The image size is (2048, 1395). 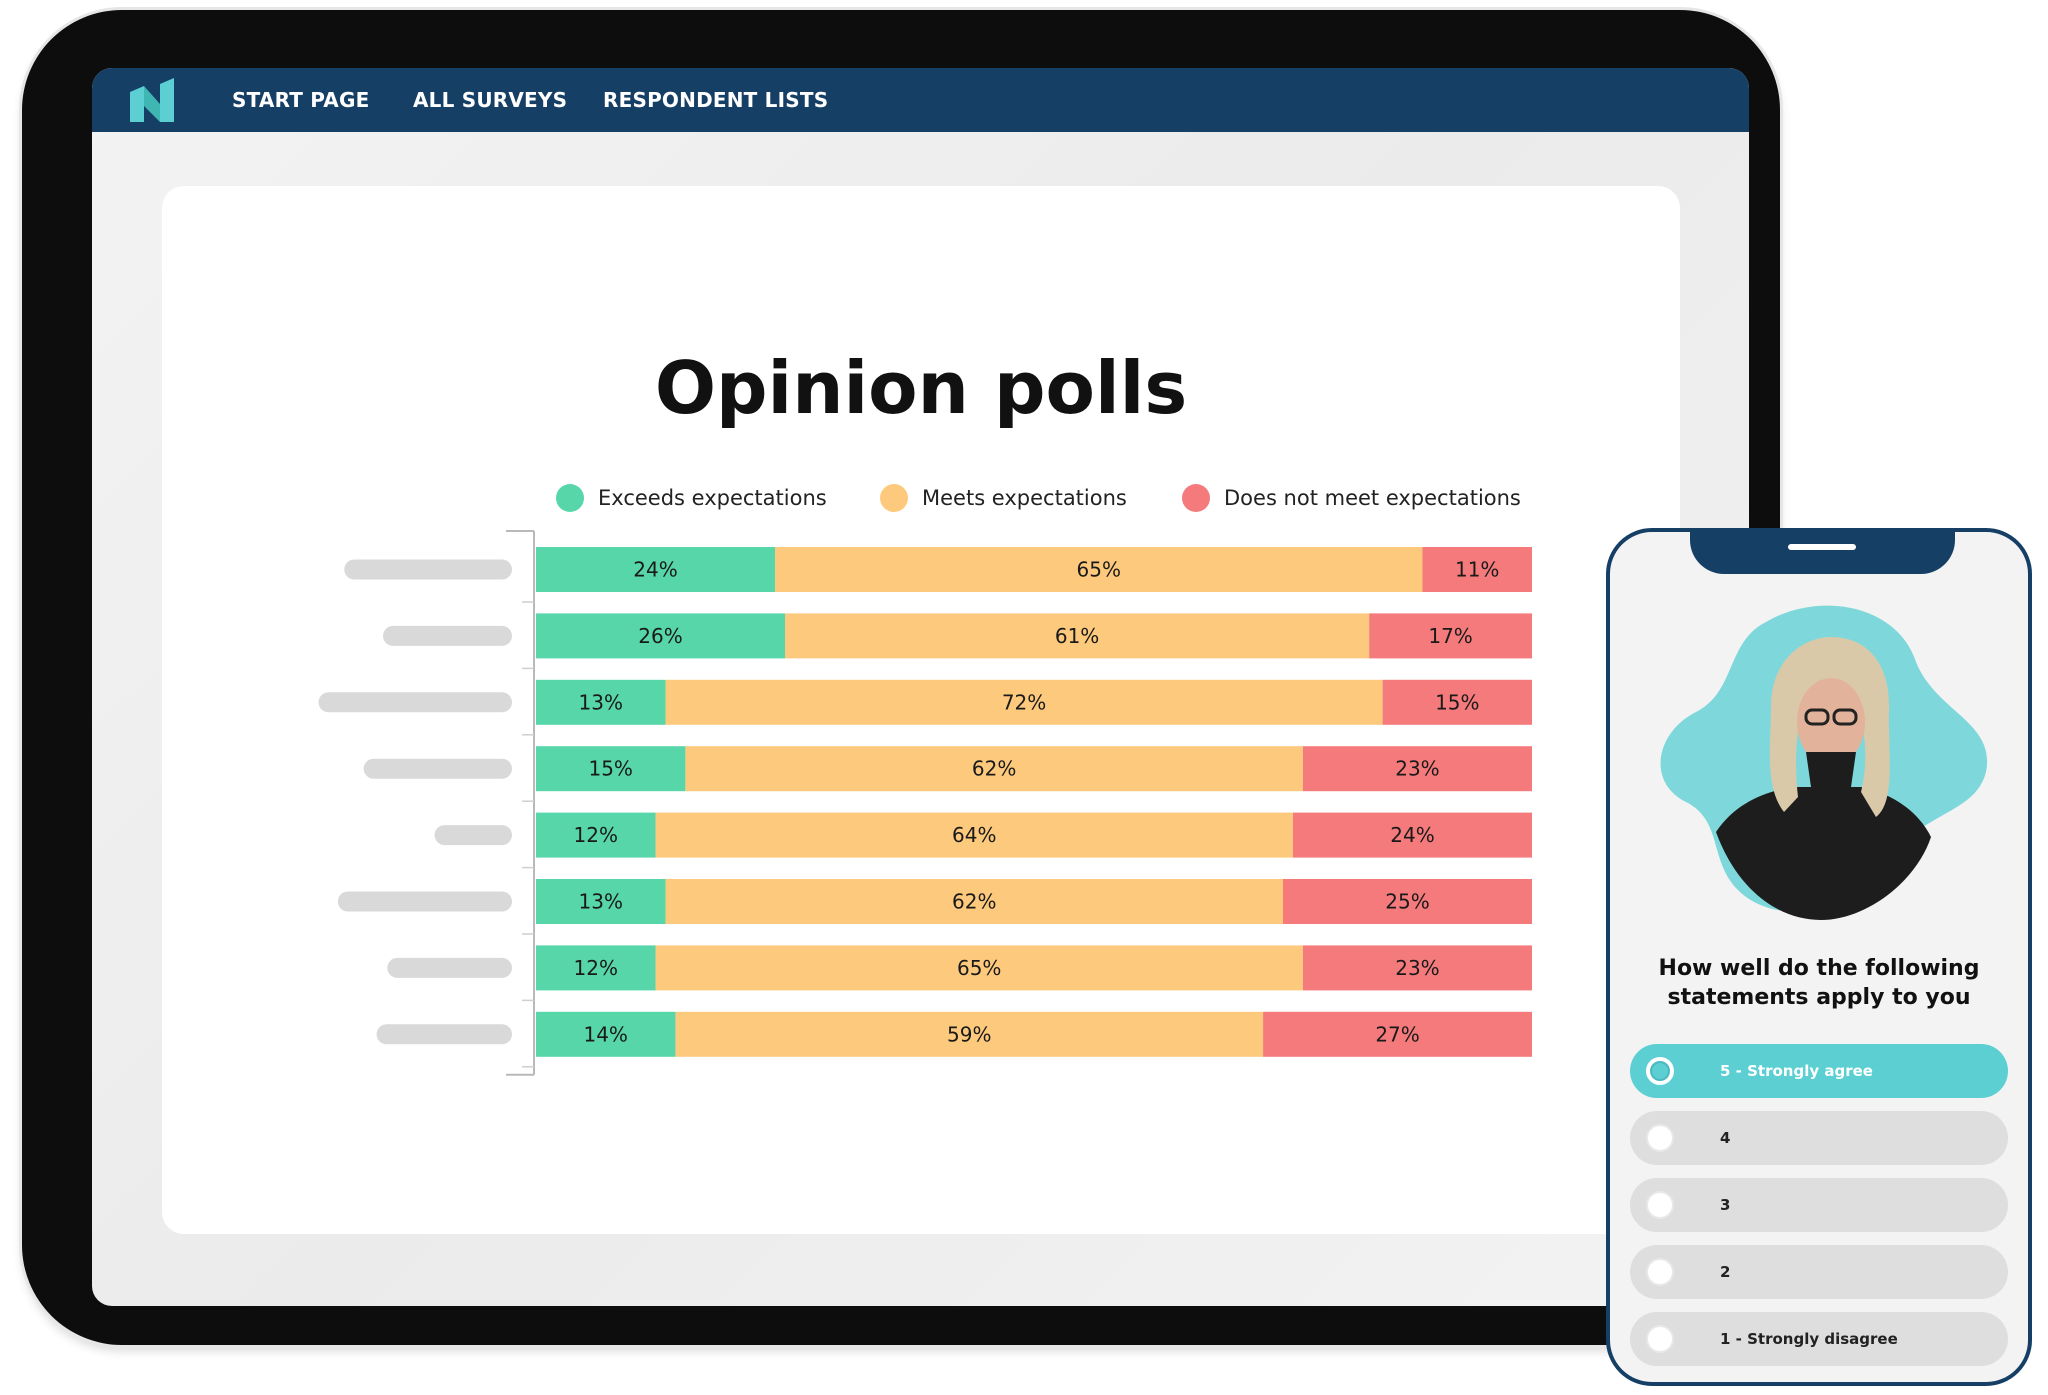 What do you see at coordinates (1372, 498) in the screenshot?
I see `legend-label-not-meet: Does not meet expectations` at bounding box center [1372, 498].